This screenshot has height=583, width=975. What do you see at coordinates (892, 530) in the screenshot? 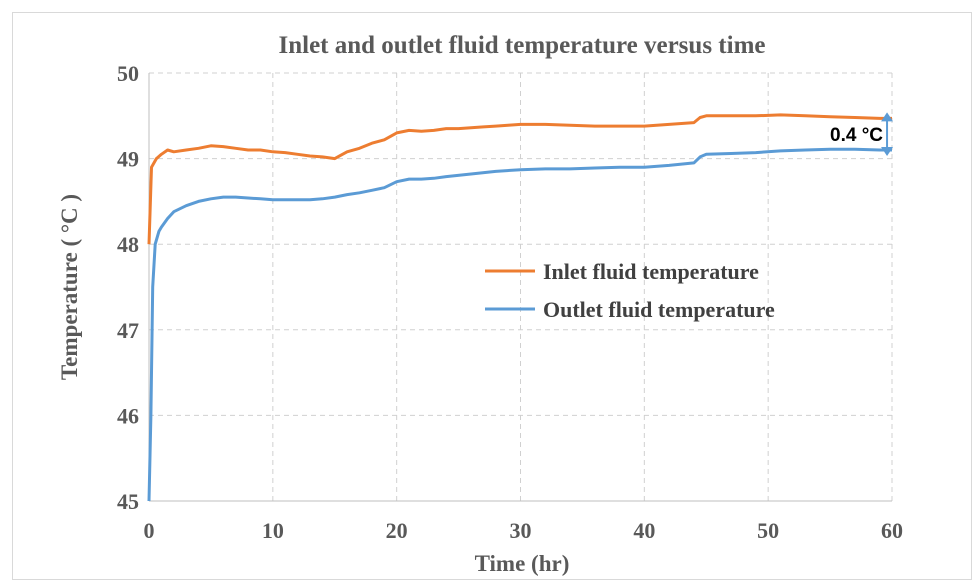
I see `x-tick-label: 60` at bounding box center [892, 530].